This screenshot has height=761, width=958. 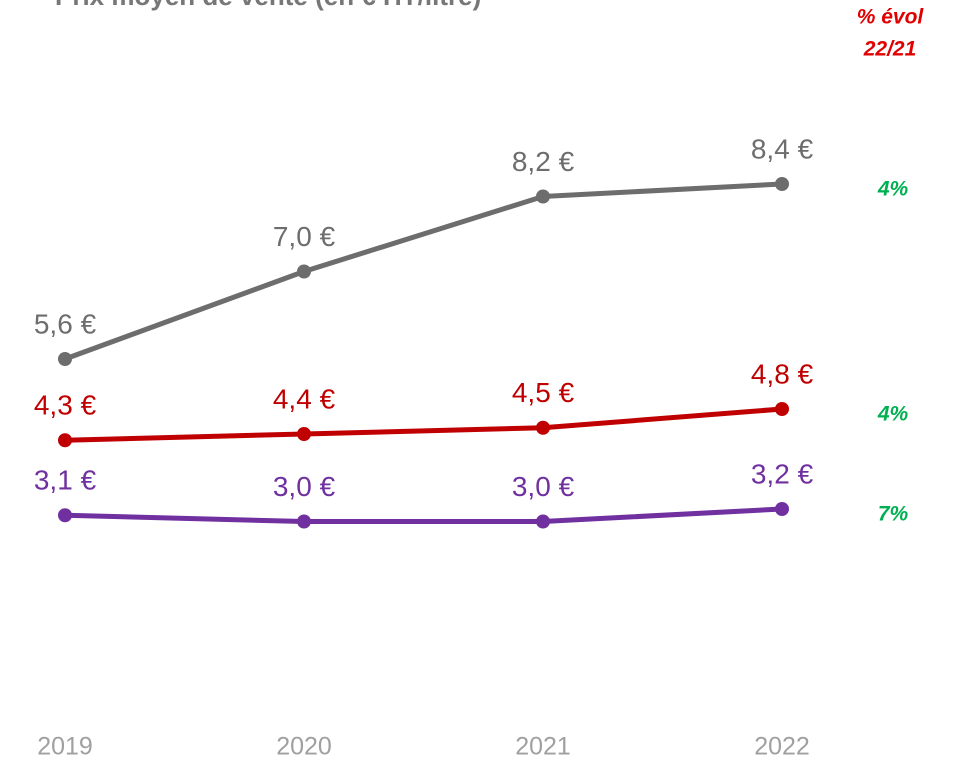 I want to click on evol-label: 7%, so click(x=893, y=514).